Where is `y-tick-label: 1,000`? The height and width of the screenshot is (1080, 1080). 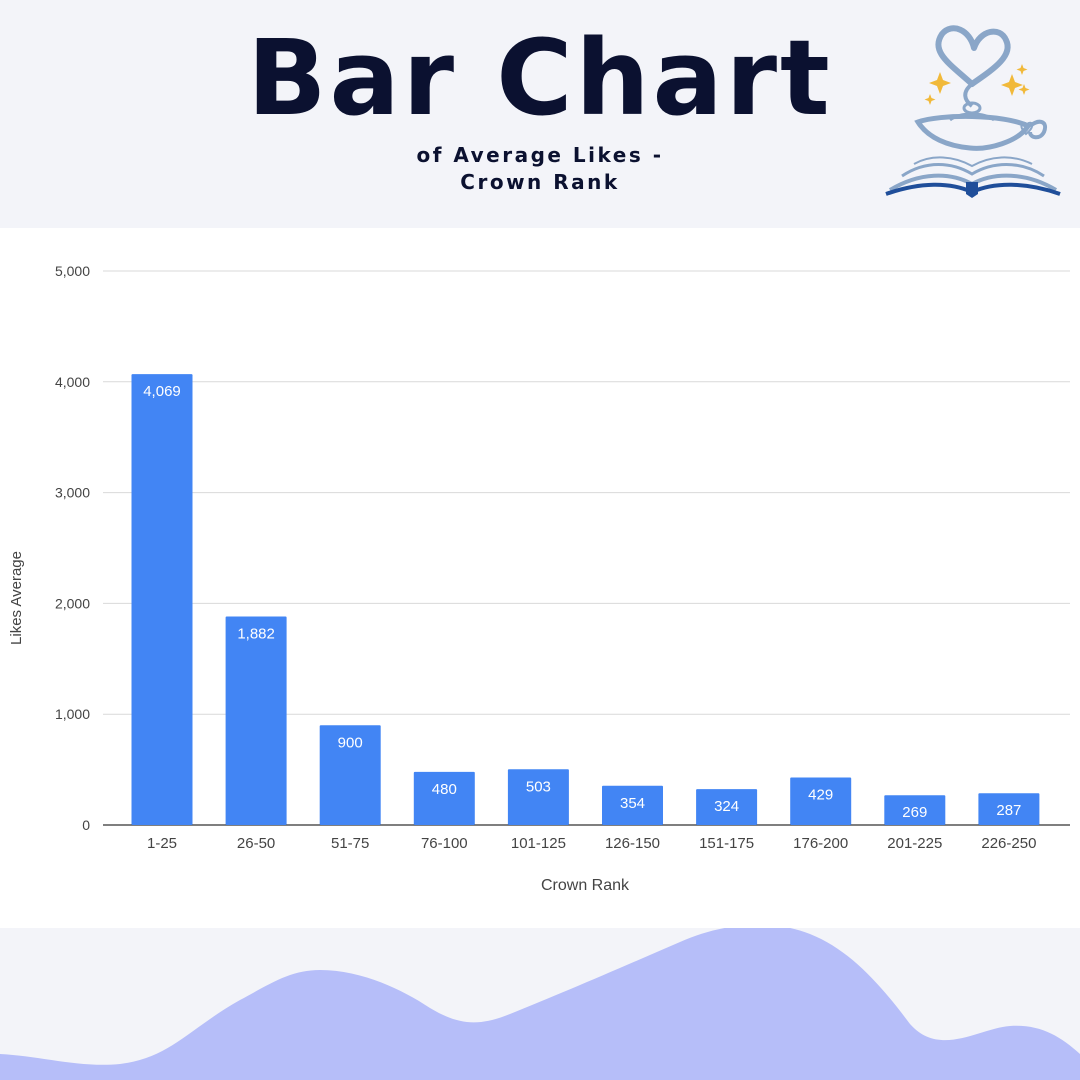
y-tick-label: 1,000 is located at coordinates (72, 714).